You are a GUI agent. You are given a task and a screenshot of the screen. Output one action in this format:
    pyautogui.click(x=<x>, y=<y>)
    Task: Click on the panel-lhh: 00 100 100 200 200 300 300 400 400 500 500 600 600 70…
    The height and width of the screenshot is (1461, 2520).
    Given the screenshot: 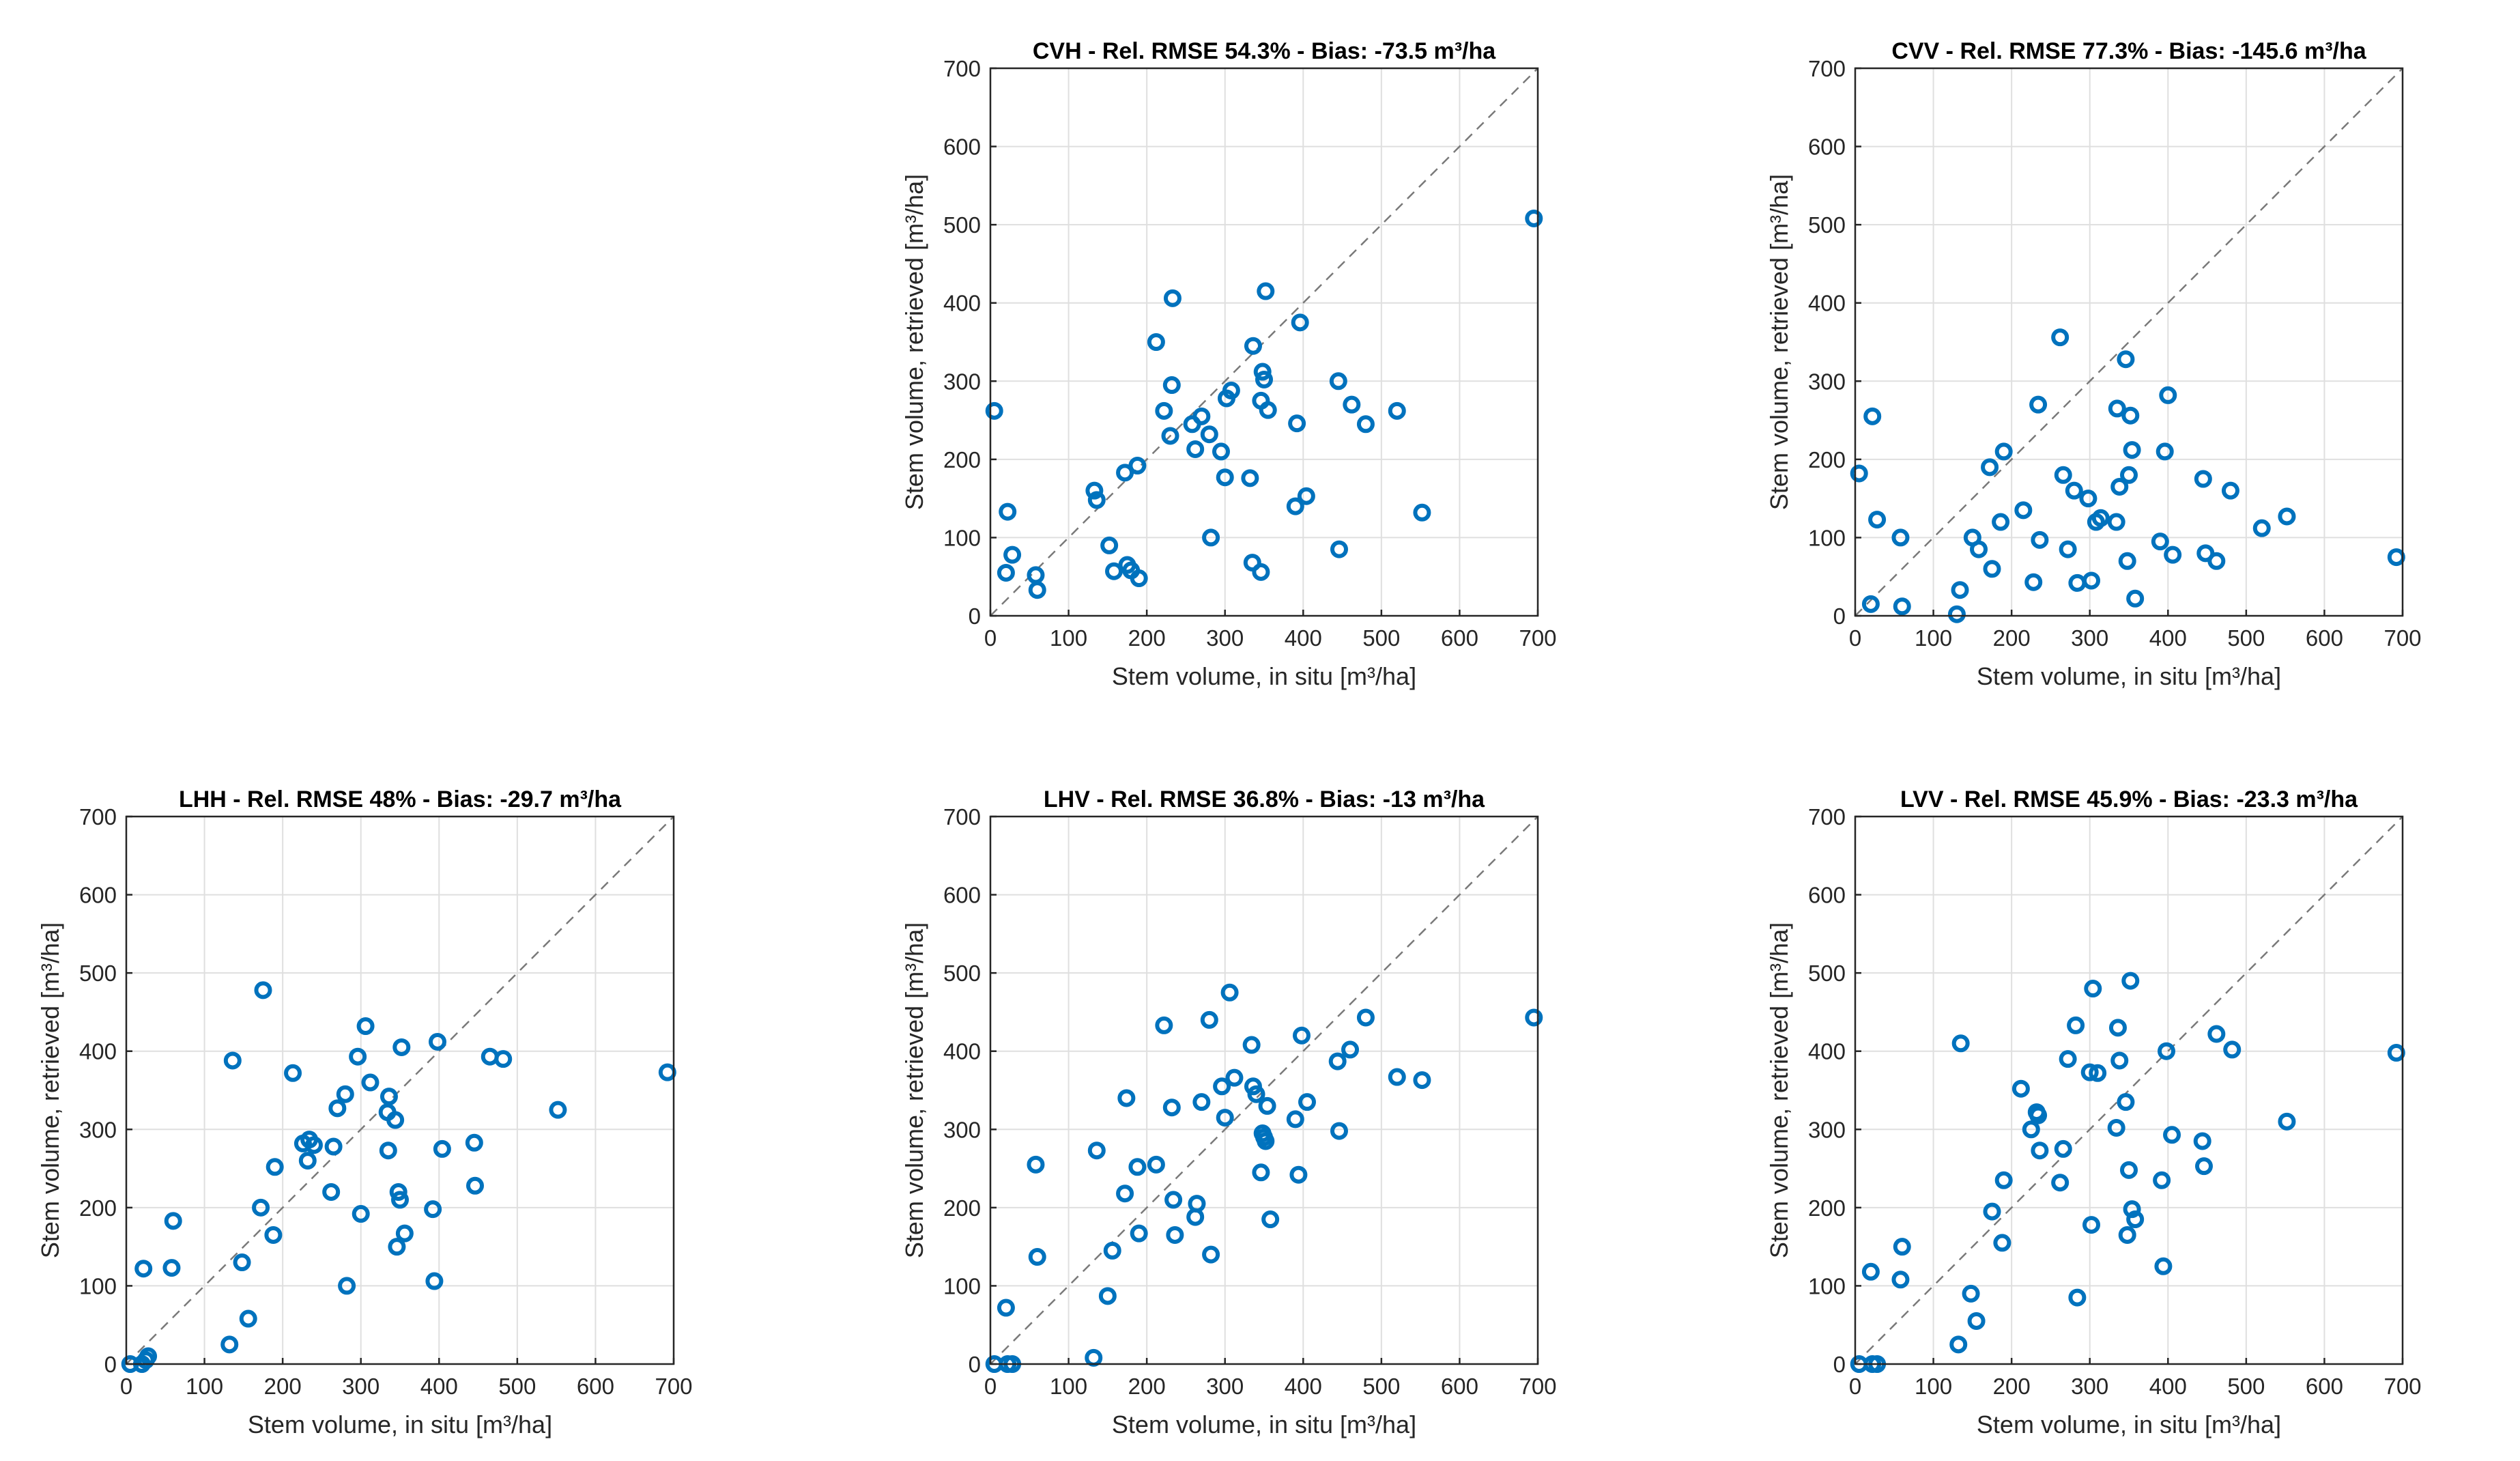 What is the action you would take?
    pyautogui.click(x=364, y=1112)
    